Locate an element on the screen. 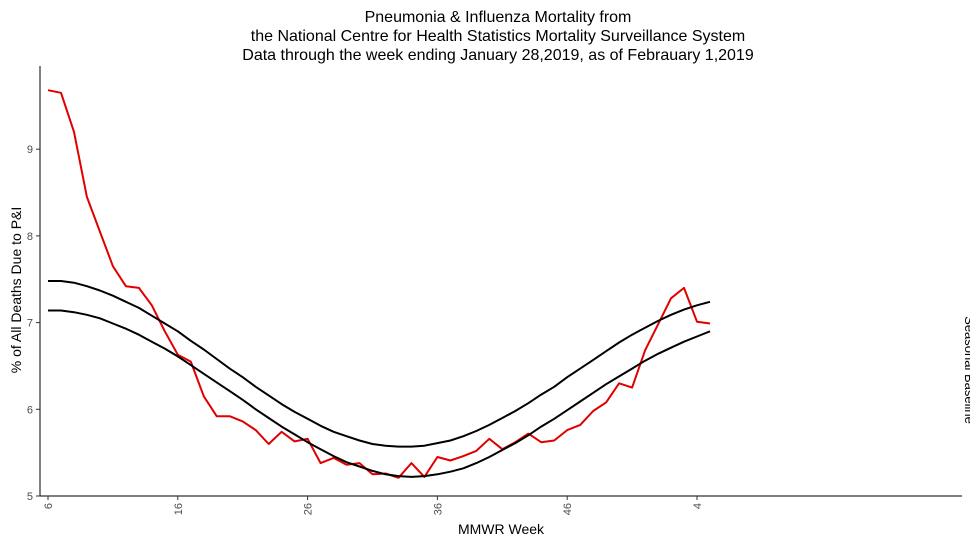 The width and height of the screenshot is (970, 544). x-tick-label: 36 is located at coordinates (438, 509).